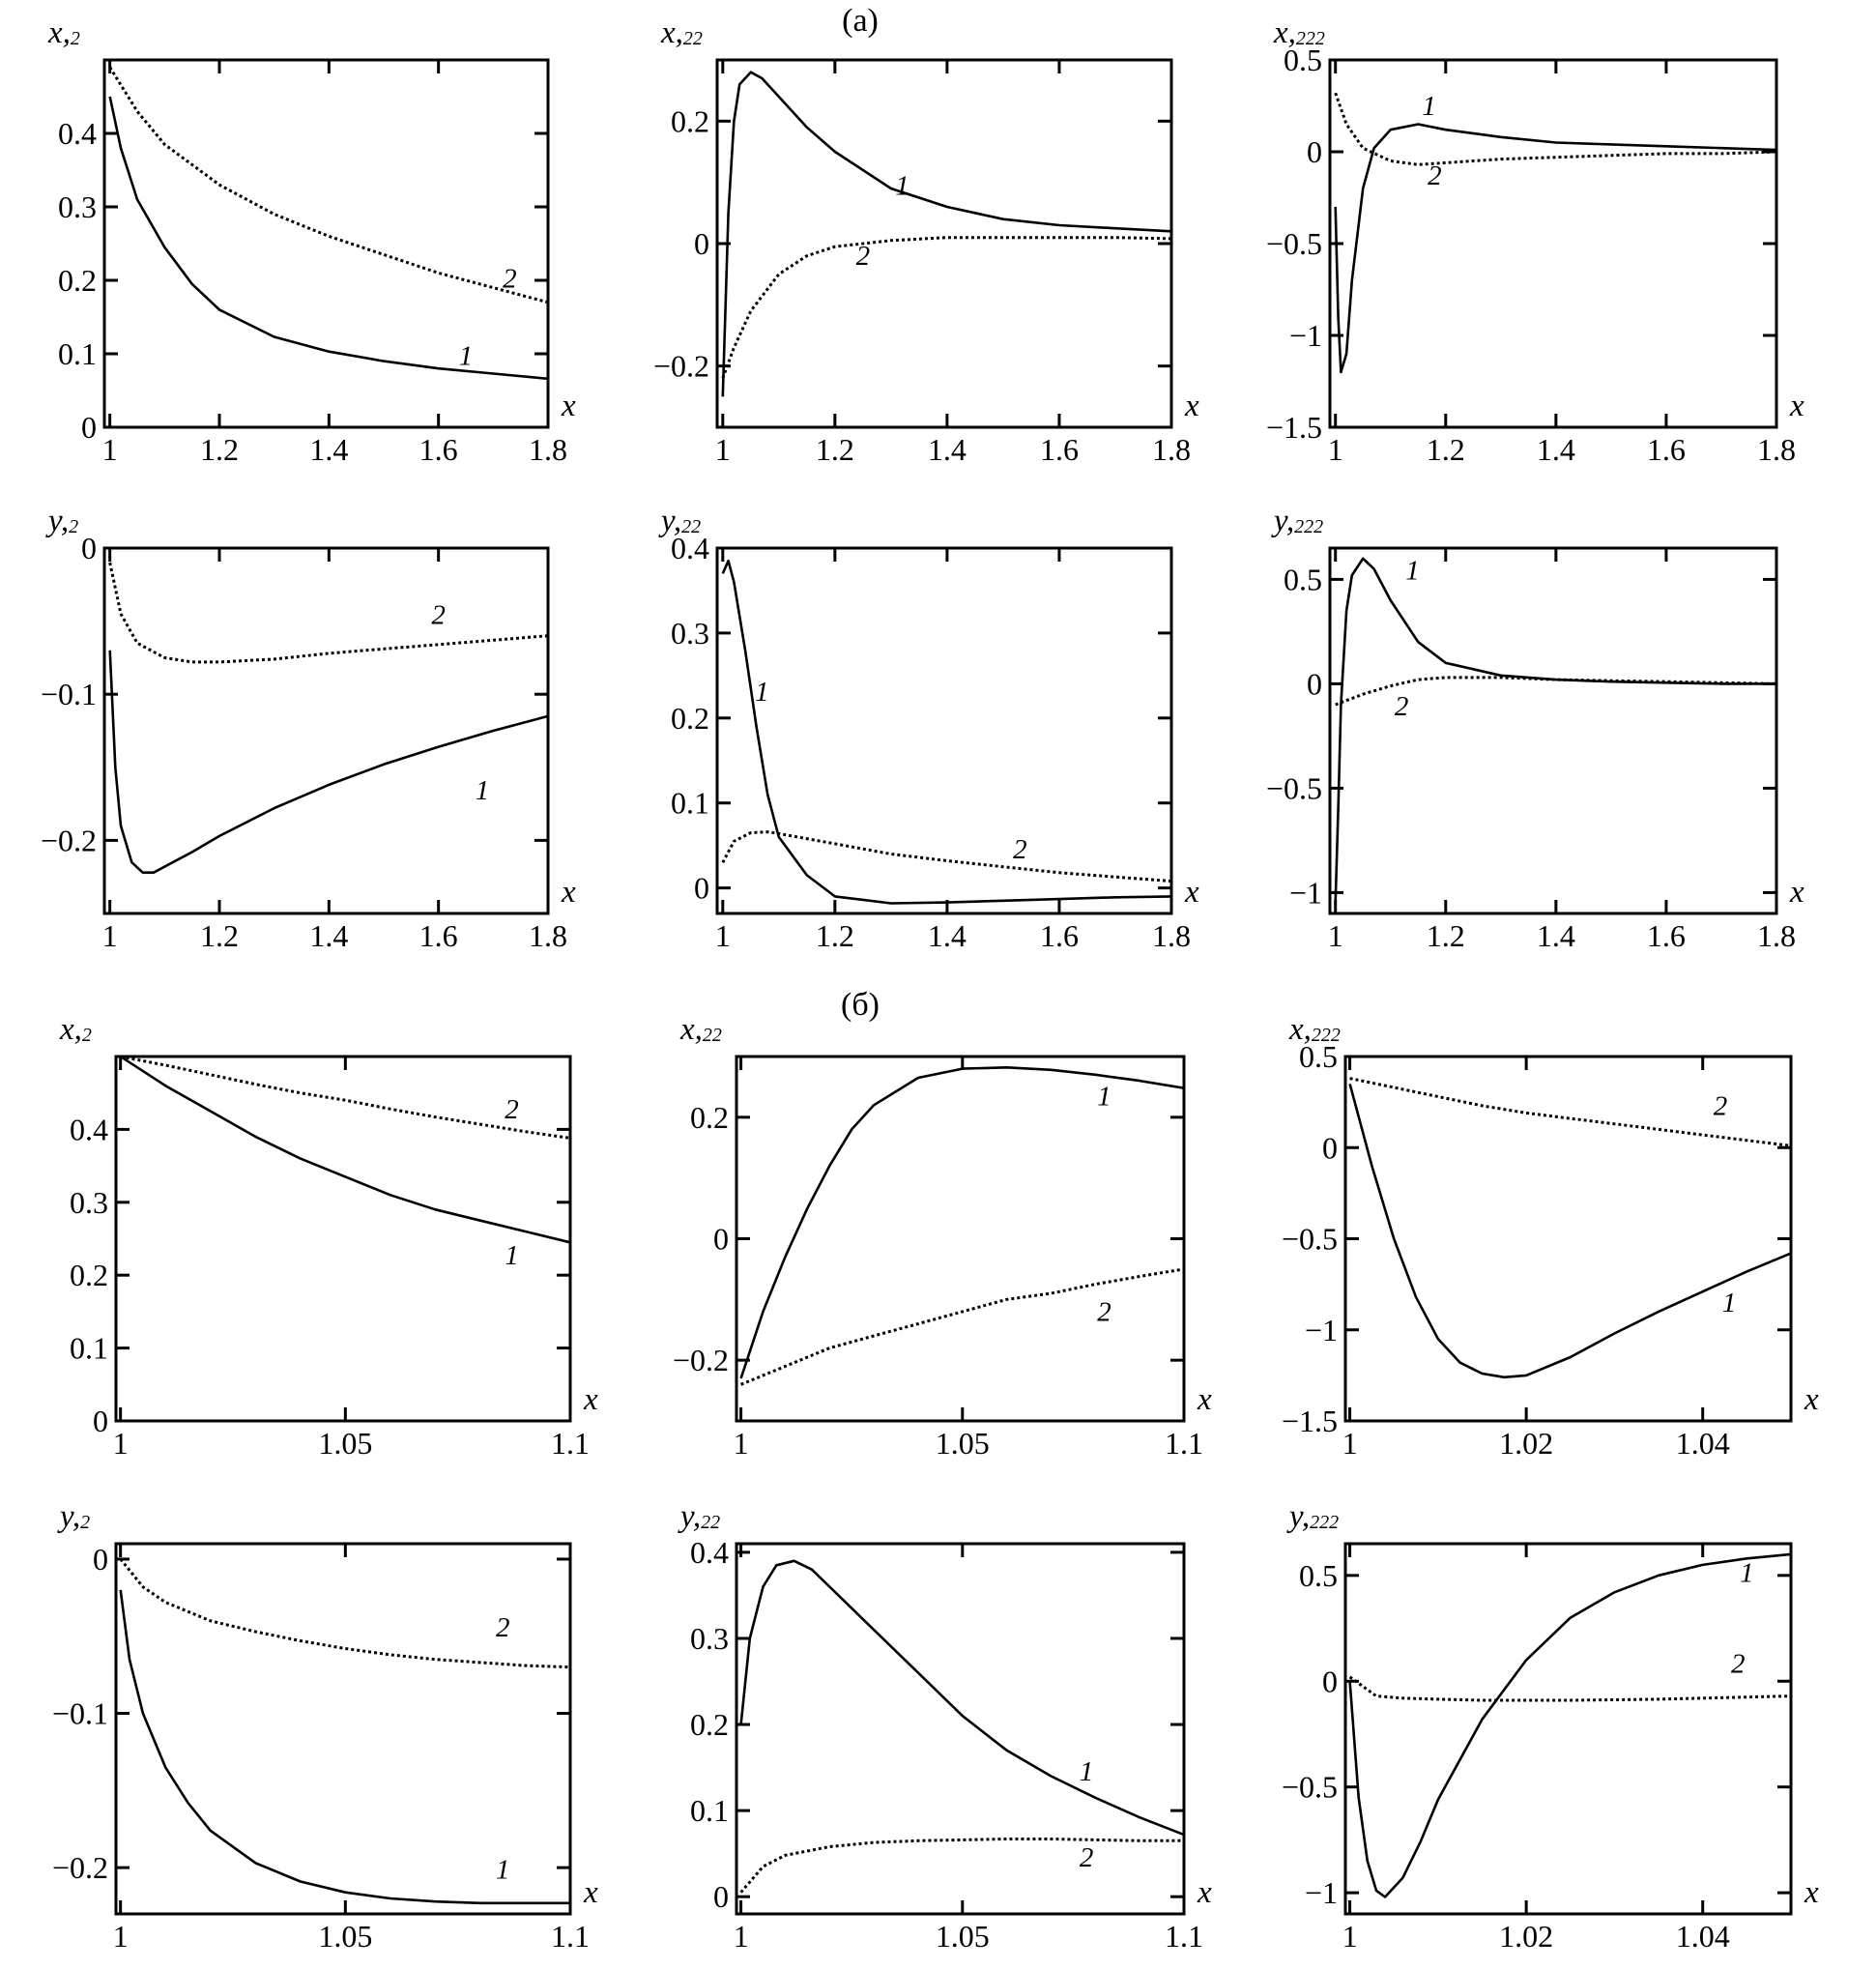 Image resolution: width=1876 pixels, height=1969 pixels. I want to click on y-axis-label-subscript: 222, so click(1324, 1523).